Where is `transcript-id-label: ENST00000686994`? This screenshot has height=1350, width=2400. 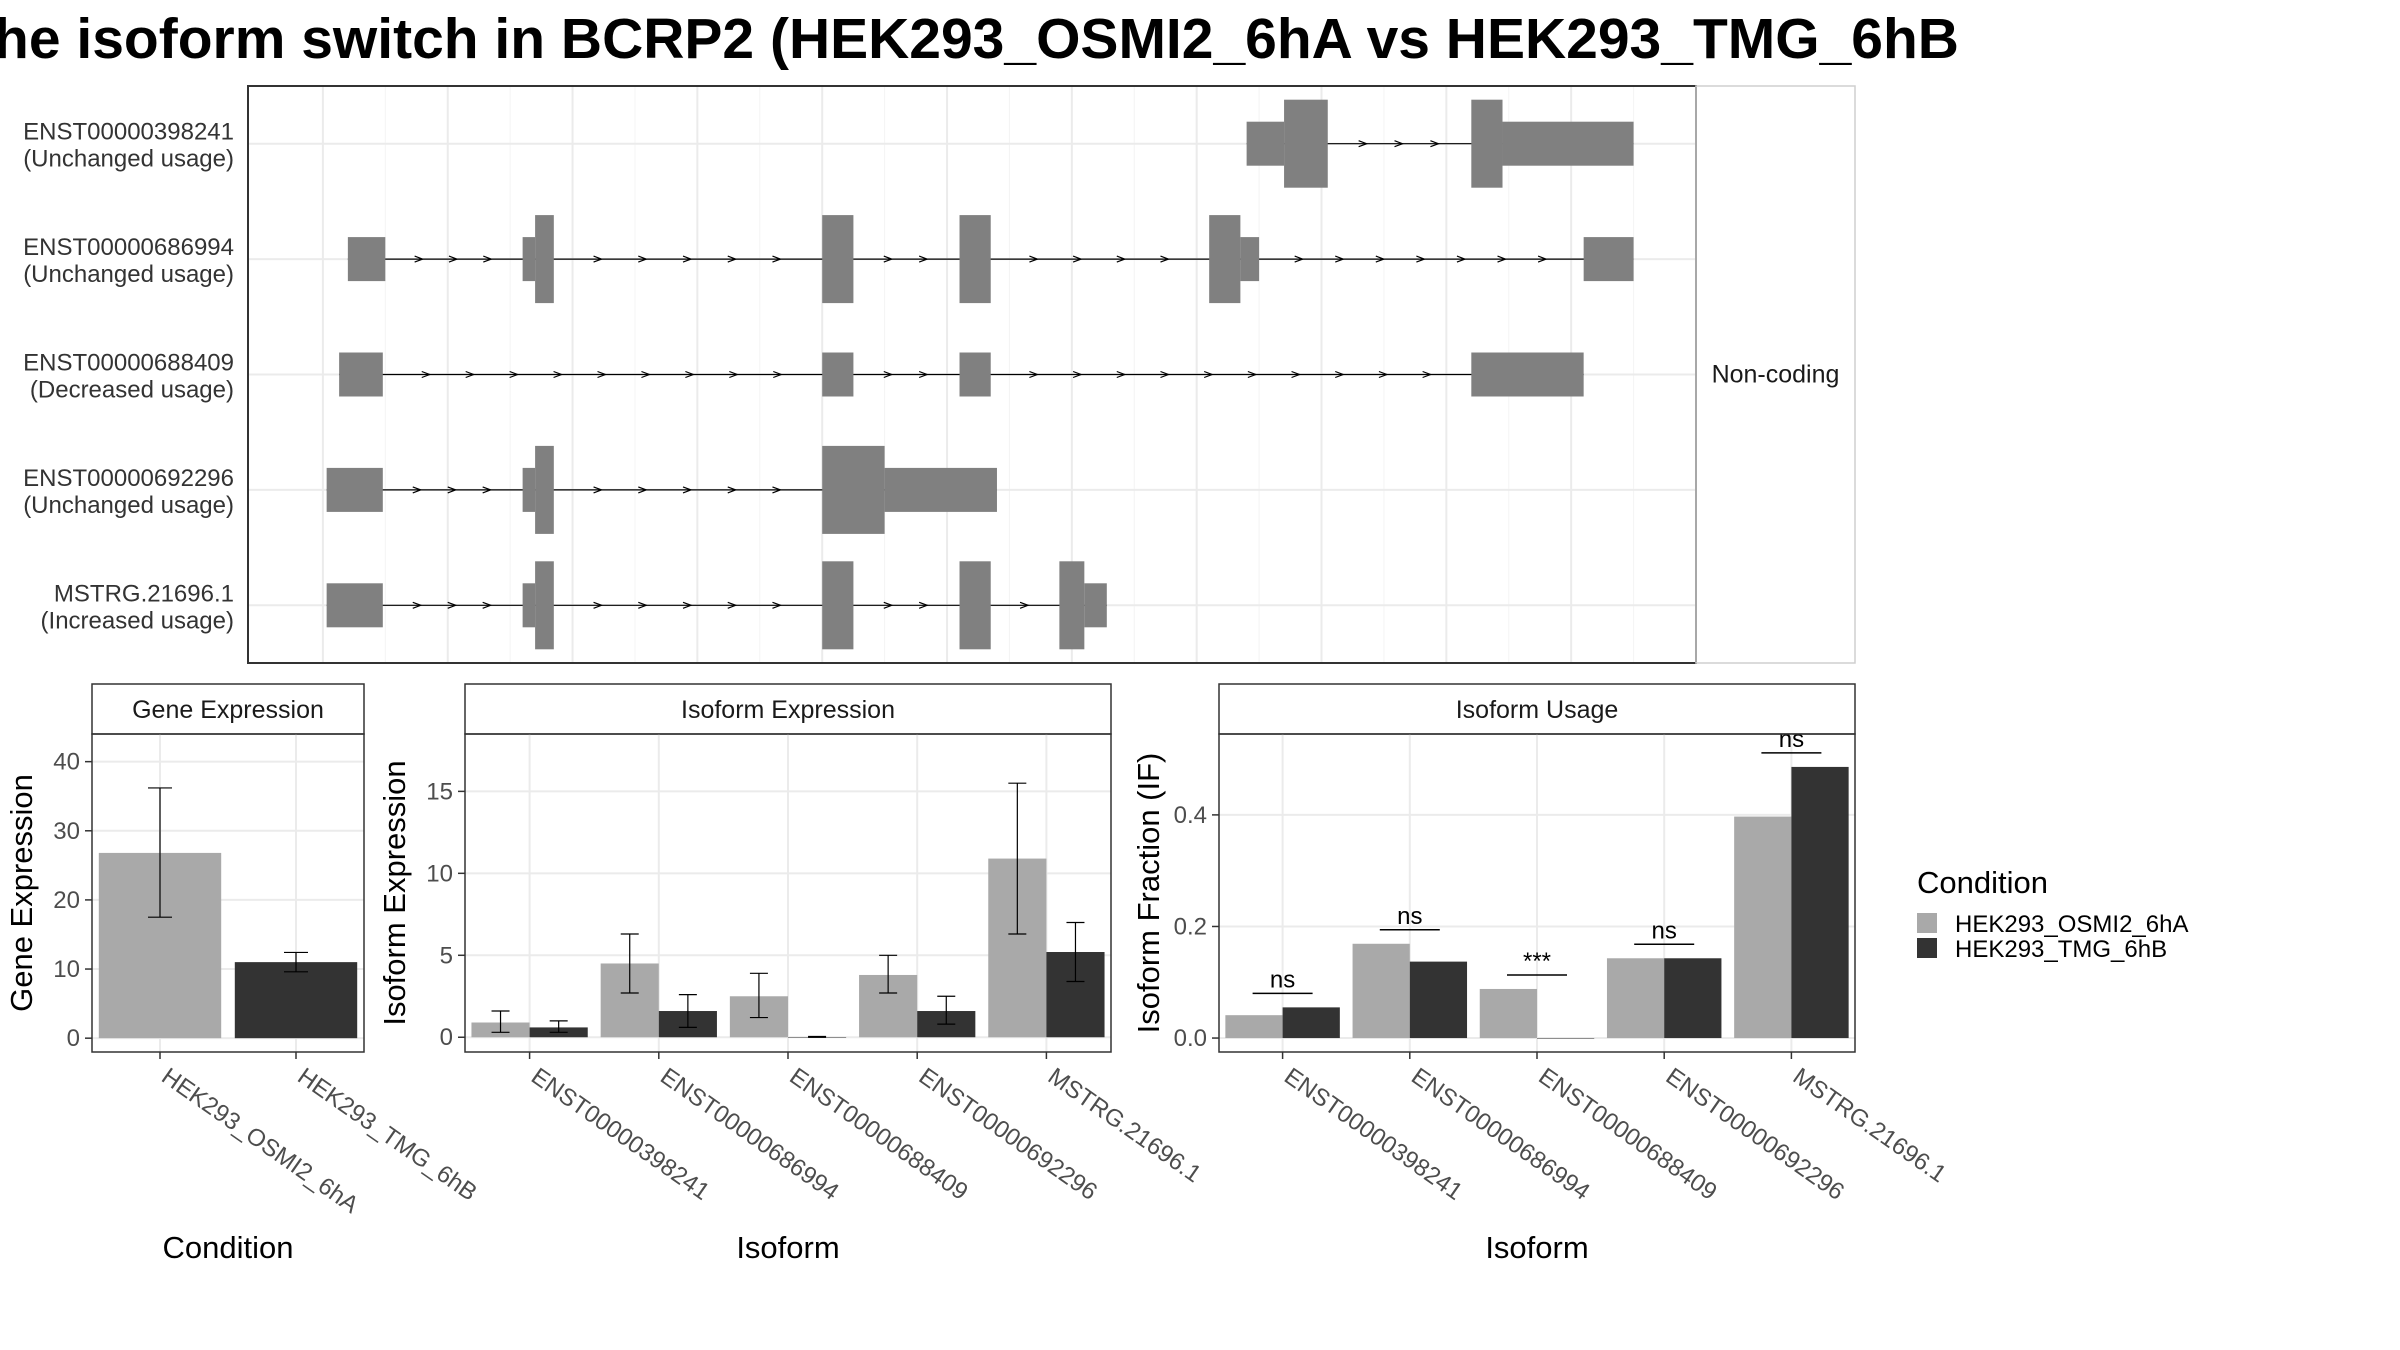
transcript-id-label: ENST00000686994 is located at coordinates (128, 247).